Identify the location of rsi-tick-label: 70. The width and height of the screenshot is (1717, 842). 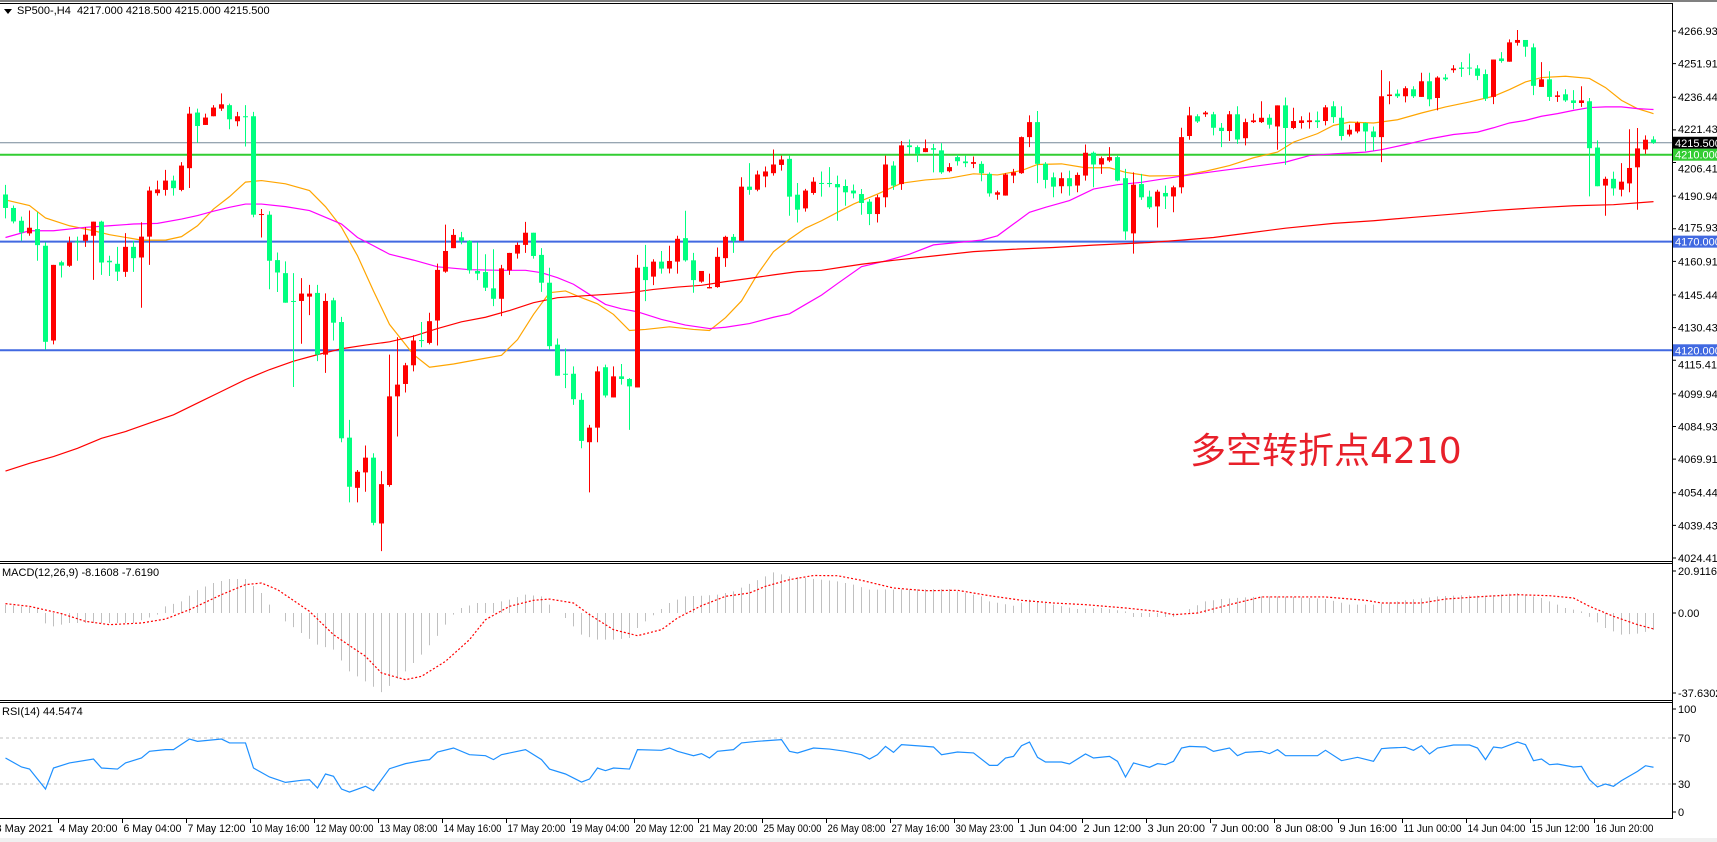
(1684, 739).